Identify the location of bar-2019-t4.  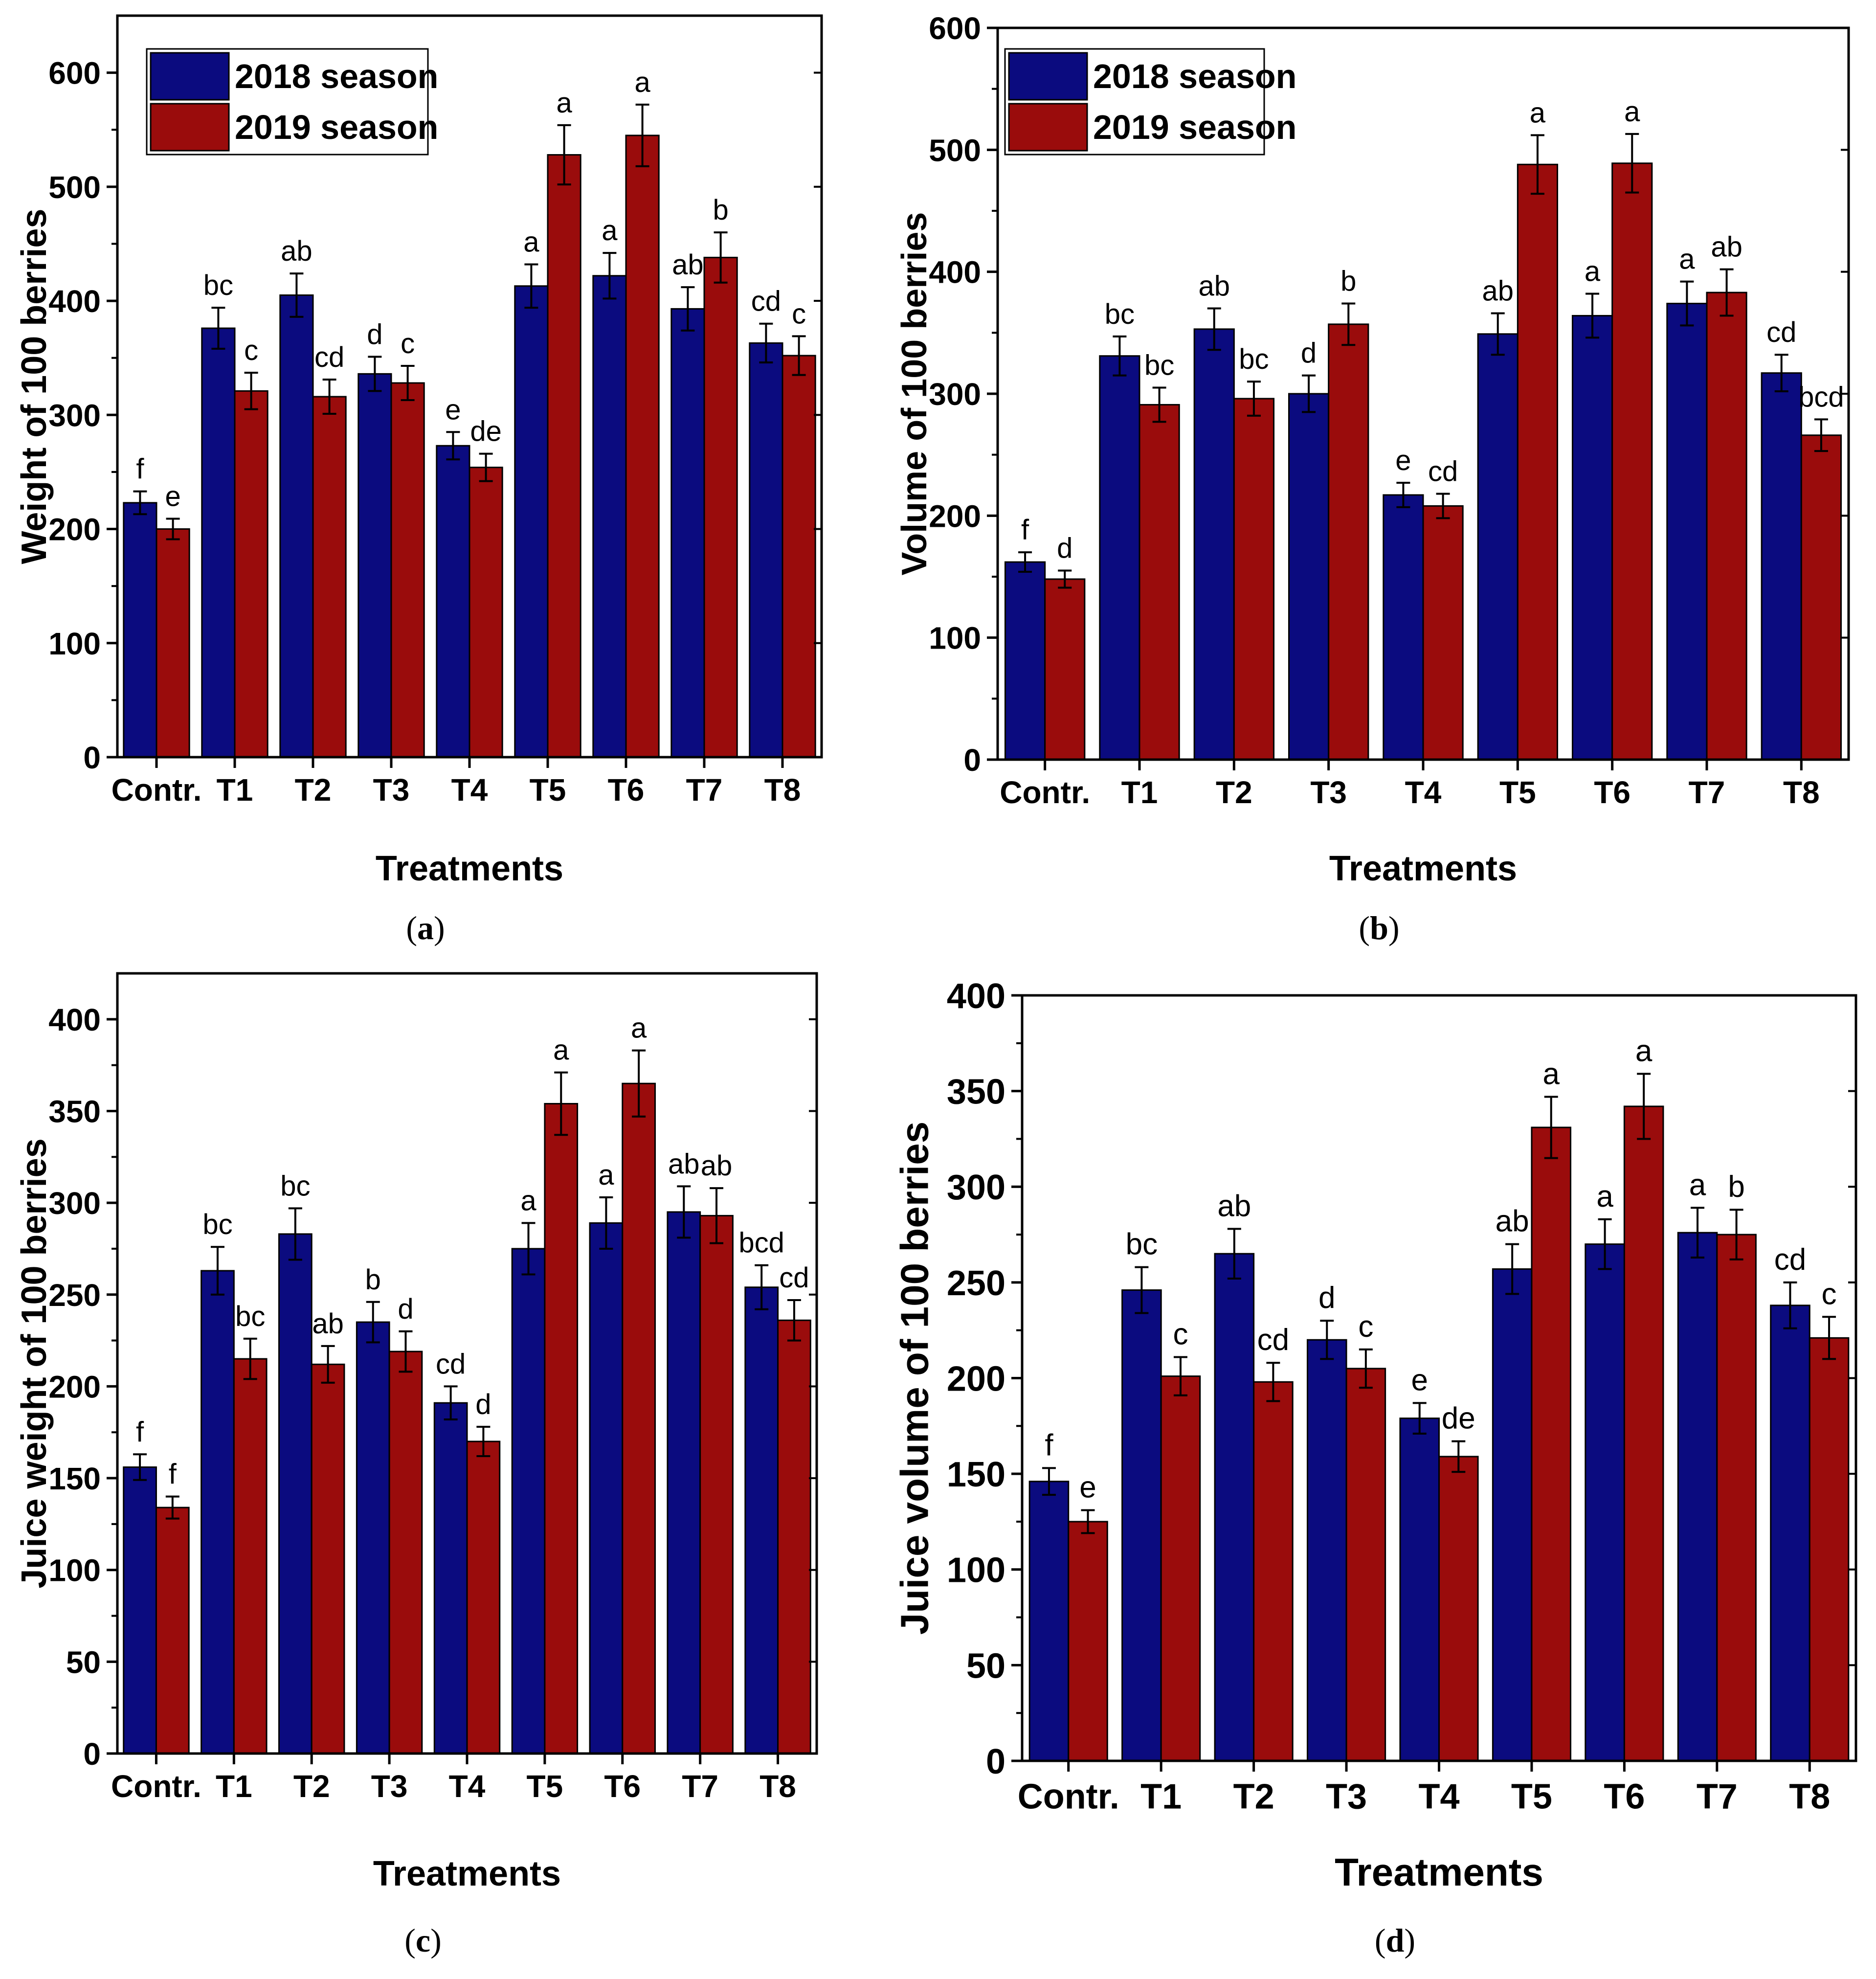
(483, 1597).